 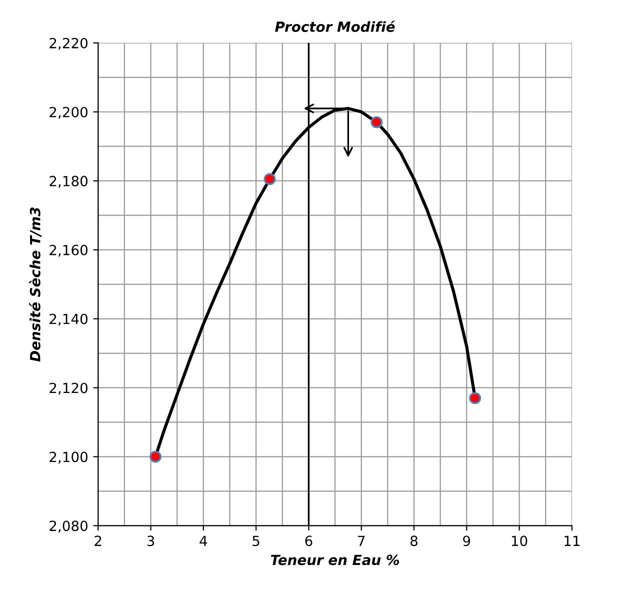 What do you see at coordinates (69, 112) in the screenshot?
I see `y-tick-label: 2,200` at bounding box center [69, 112].